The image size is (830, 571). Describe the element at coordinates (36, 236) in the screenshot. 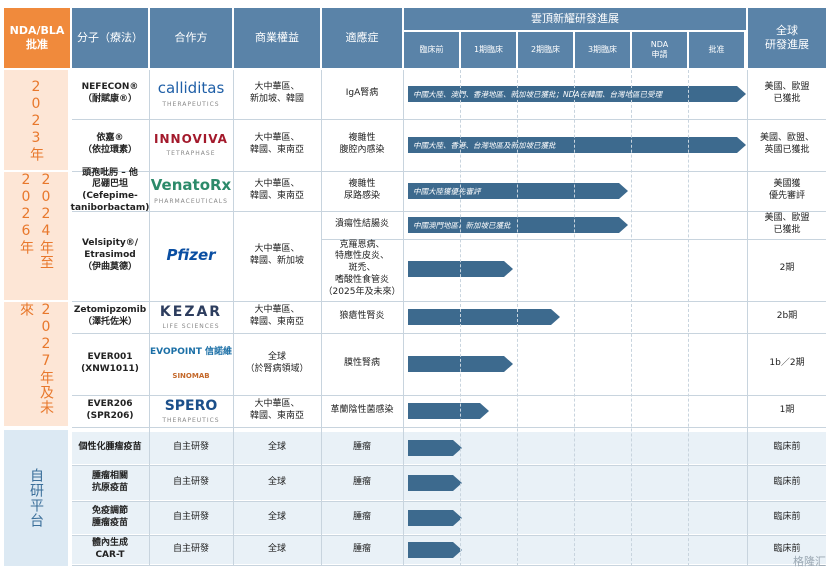

I see `period-2024-2026: 2024年至2026年` at that location.